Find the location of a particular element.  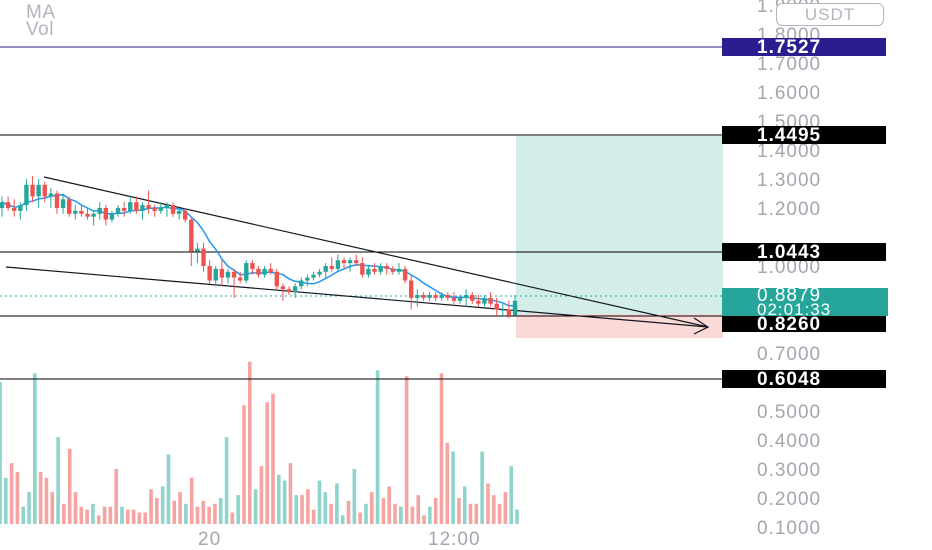

price-tick-label: 1.4000 is located at coordinates (789, 151).